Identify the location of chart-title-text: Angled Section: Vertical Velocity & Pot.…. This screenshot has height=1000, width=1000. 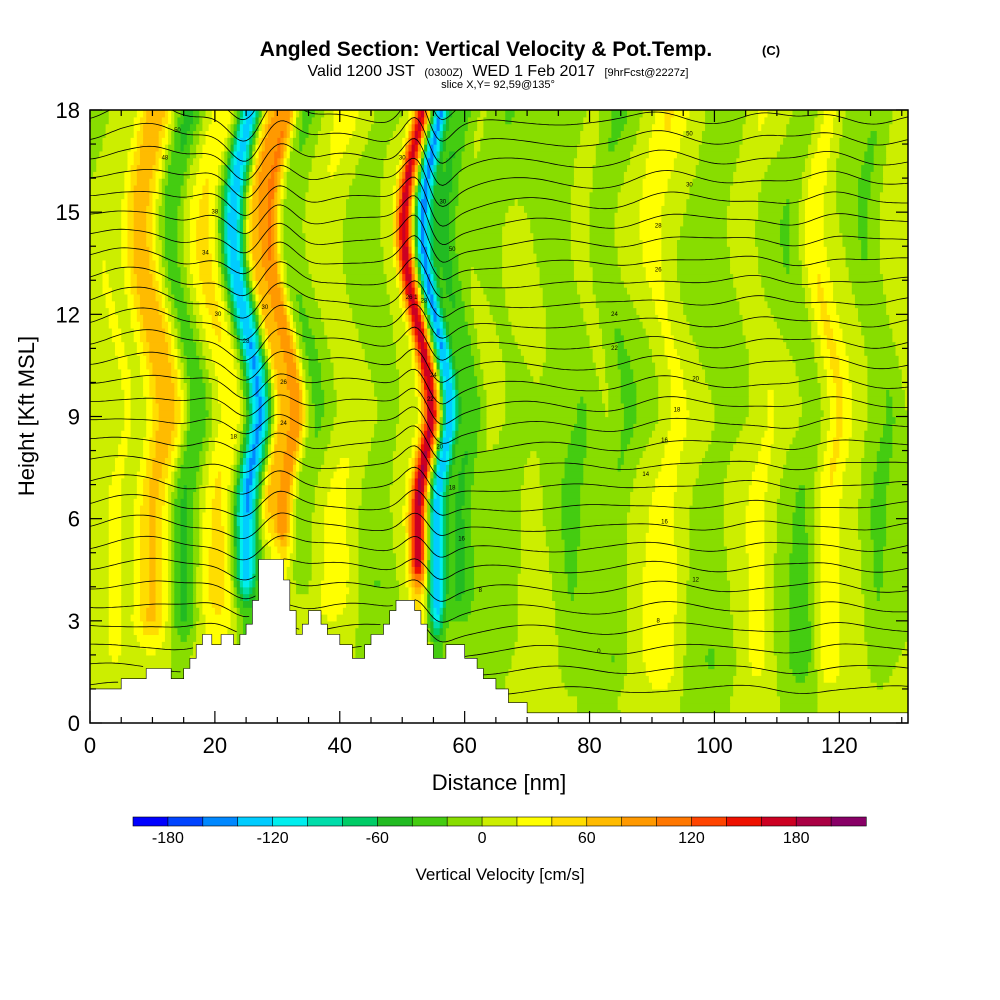
(486, 49).